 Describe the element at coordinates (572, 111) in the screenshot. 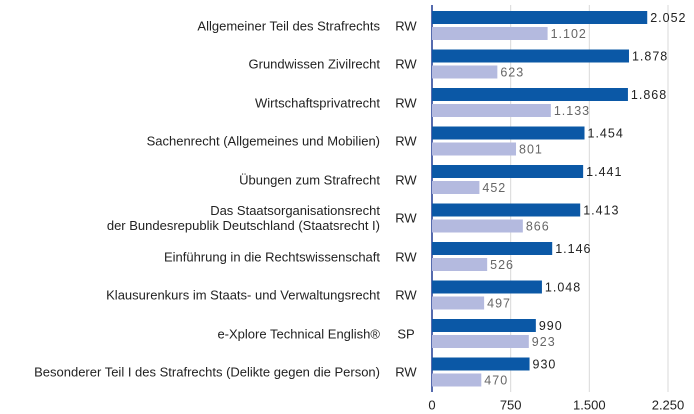

I see `value-label: 1.133` at that location.